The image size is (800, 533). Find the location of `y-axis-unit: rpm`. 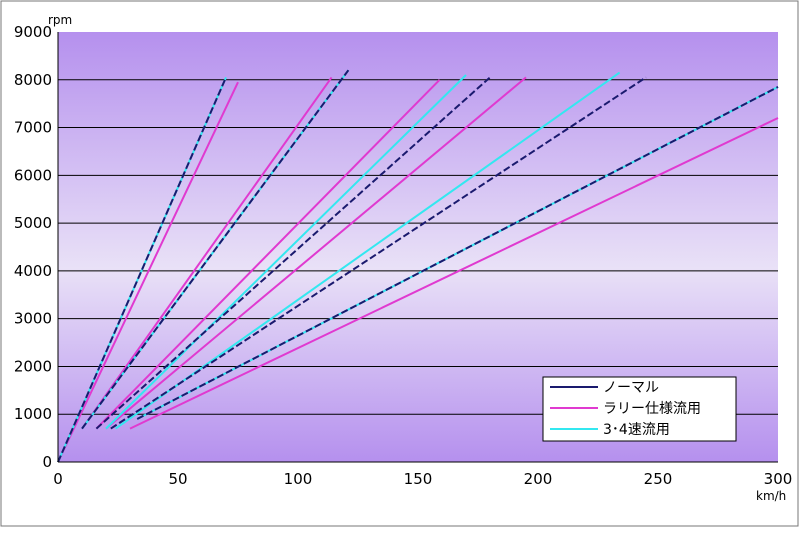

y-axis-unit: rpm is located at coordinates (60, 20).